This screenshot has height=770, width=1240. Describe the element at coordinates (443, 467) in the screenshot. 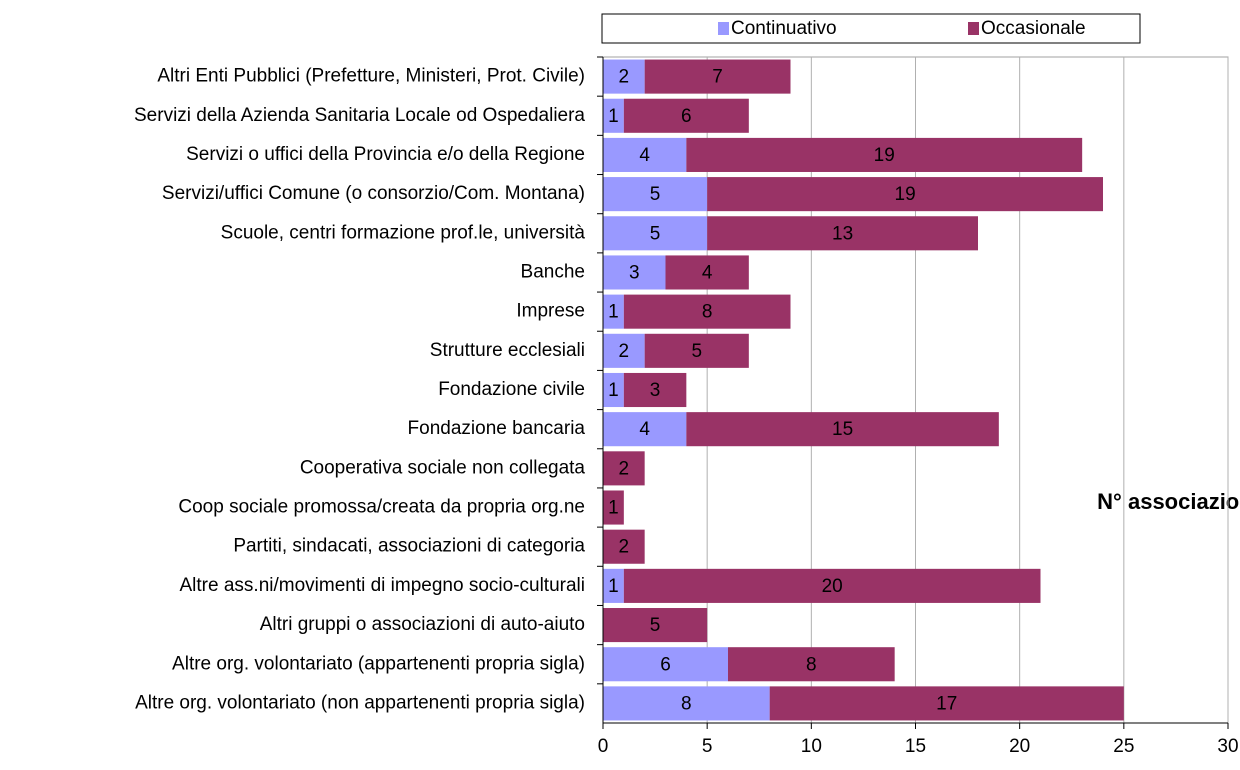

I see `y-tick-label: Cooperativa sociale non collegata` at that location.